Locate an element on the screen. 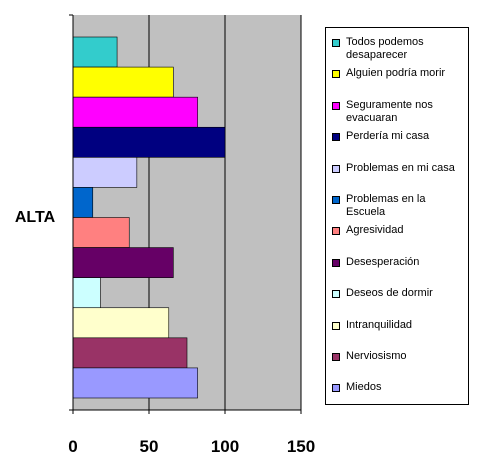  legend-label: Perdería mi casa is located at coordinates (388, 136).